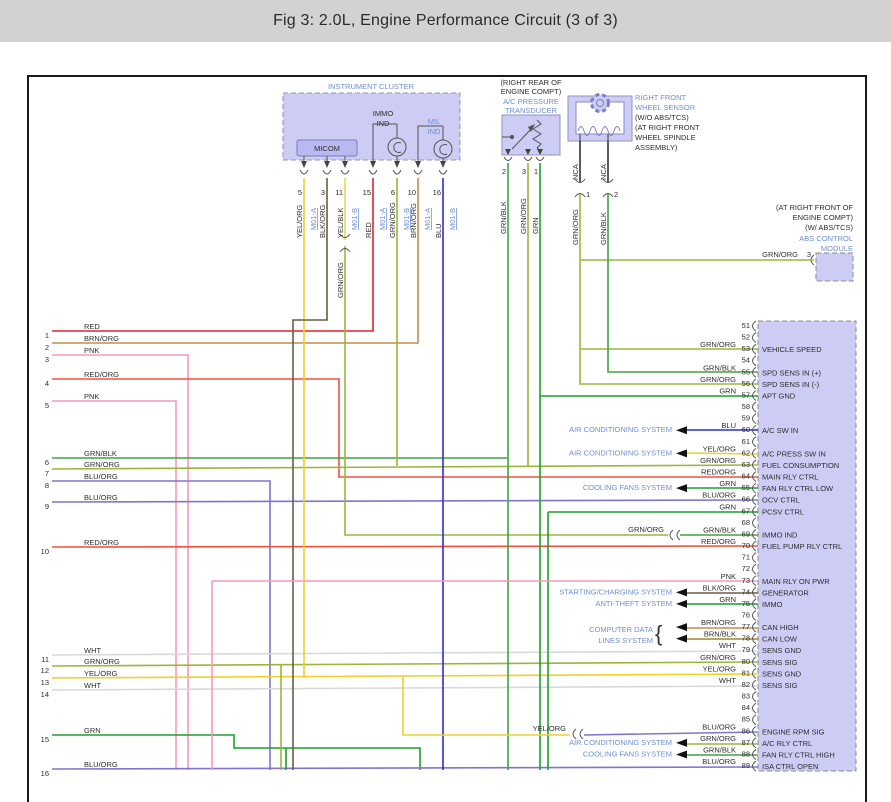 The image size is (891, 802). Describe the element at coordinates (405, 428) in the screenshot. I see `wire-red-org` at that location.